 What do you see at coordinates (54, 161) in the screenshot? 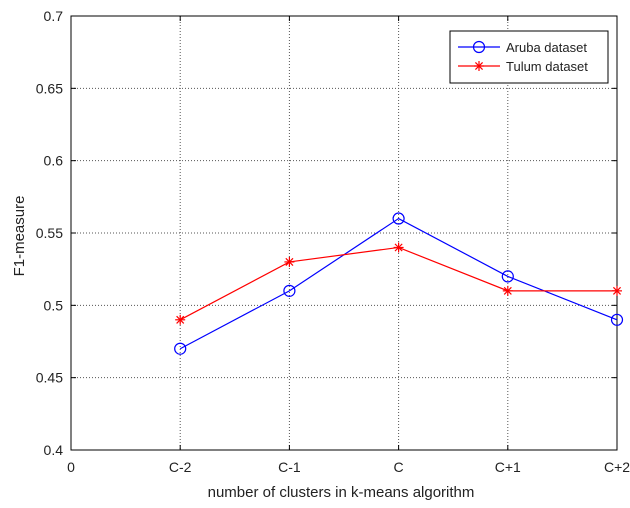
I see `y-tick-label: 0.6` at bounding box center [54, 161].